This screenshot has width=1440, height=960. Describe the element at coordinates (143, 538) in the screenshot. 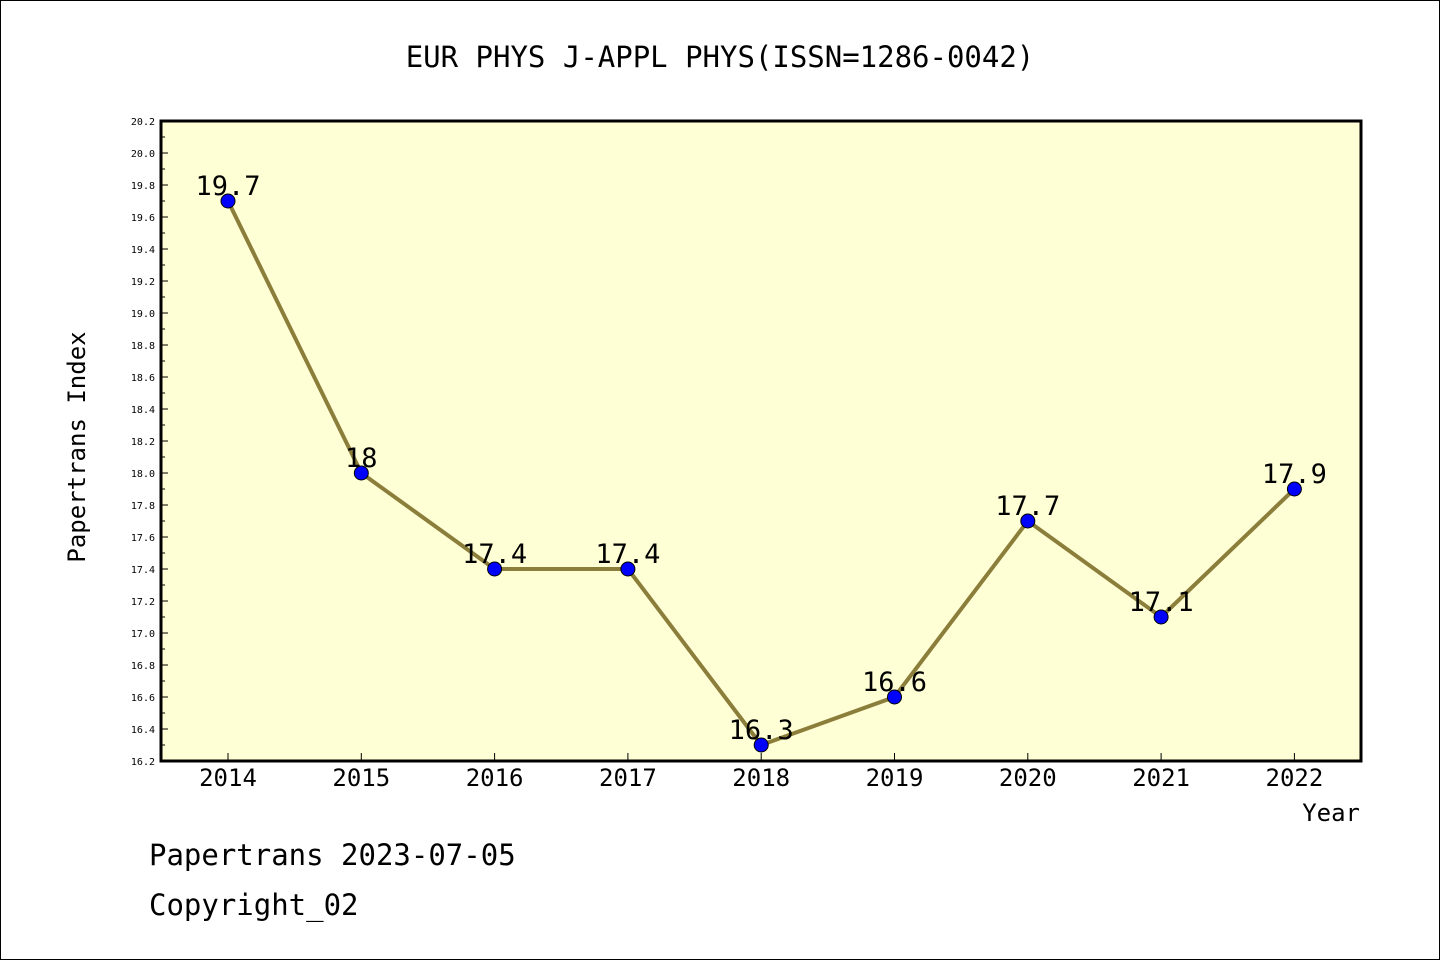

I see `y-tick-label: 17.6` at that location.